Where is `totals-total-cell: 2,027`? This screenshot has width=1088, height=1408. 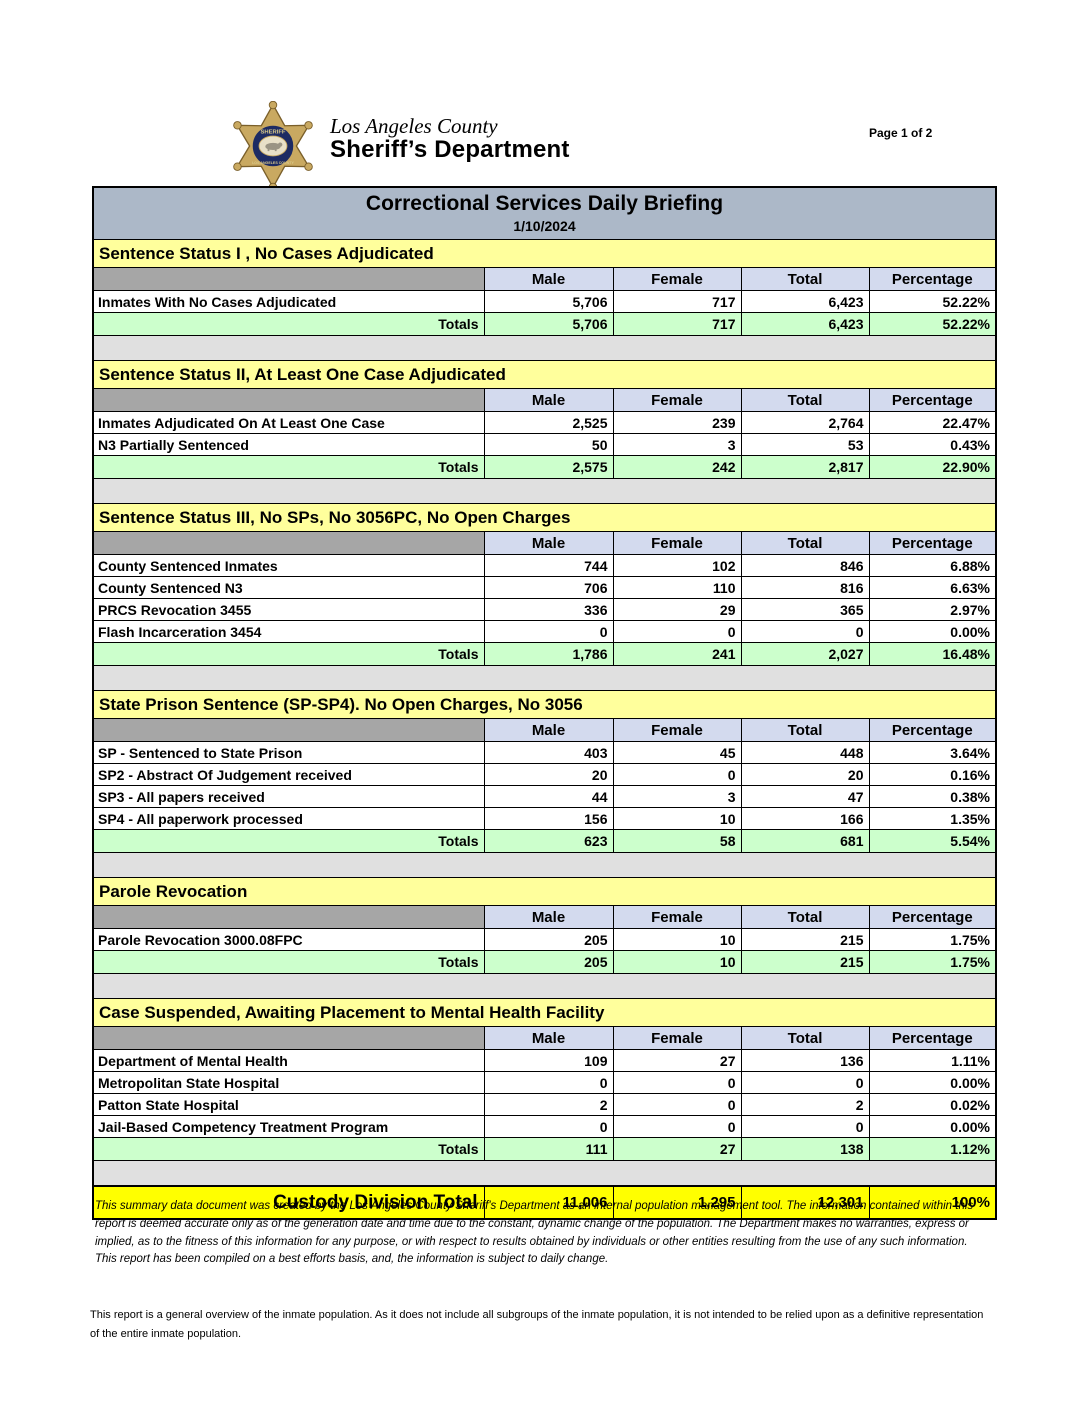 totals-total-cell: 2,027 is located at coordinates (805, 654).